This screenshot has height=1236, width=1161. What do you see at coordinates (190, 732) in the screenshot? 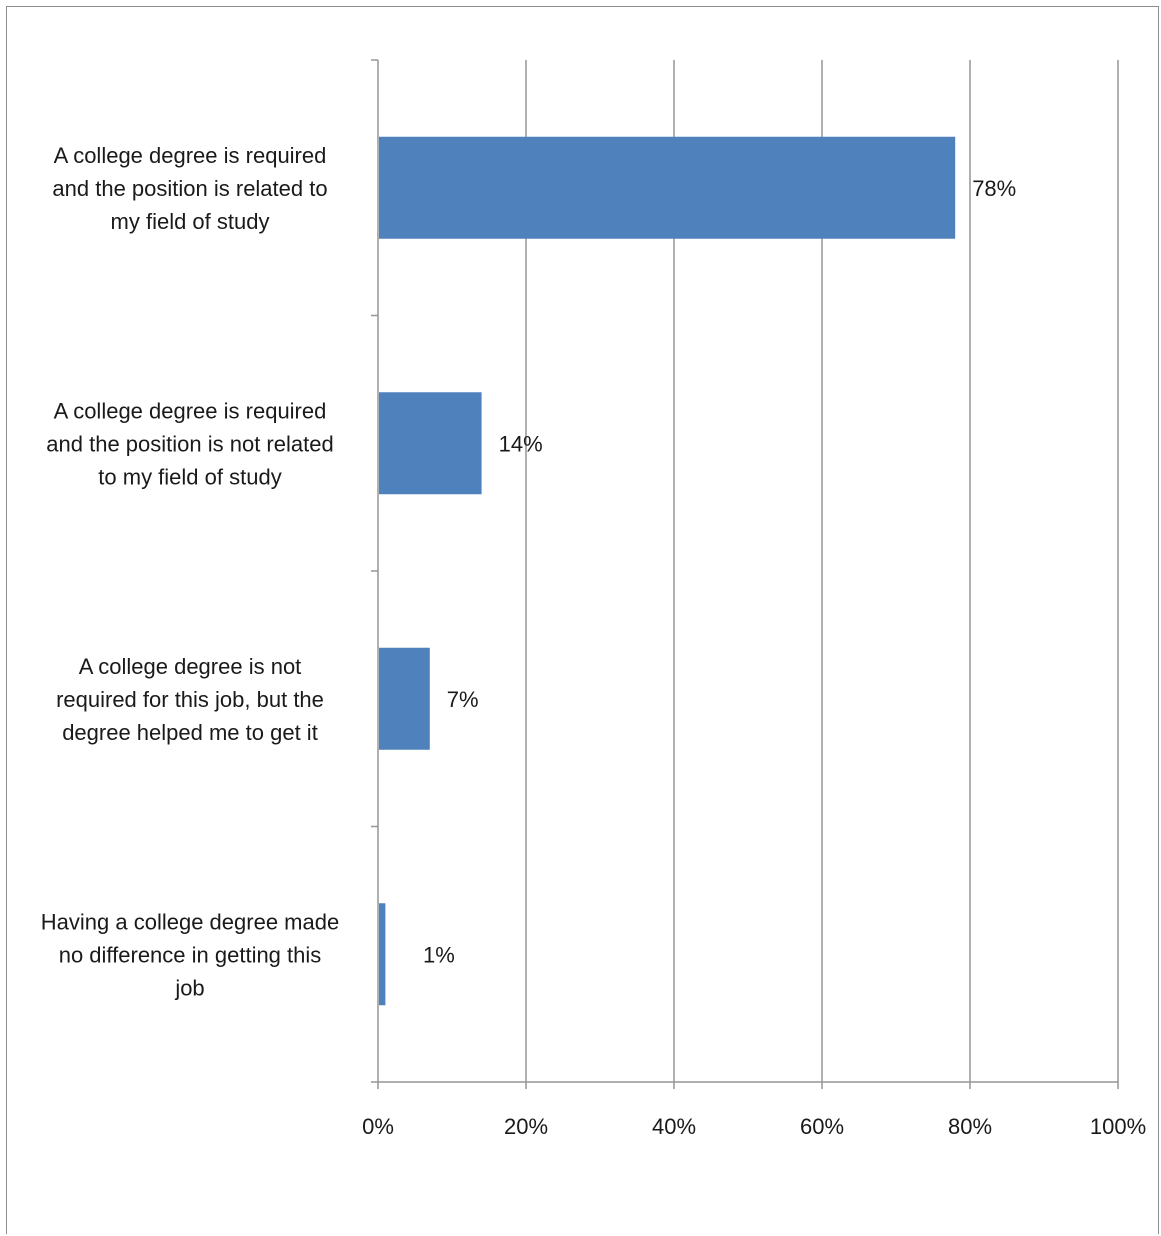
I see `category-label: degree helped me to get it` at bounding box center [190, 732].